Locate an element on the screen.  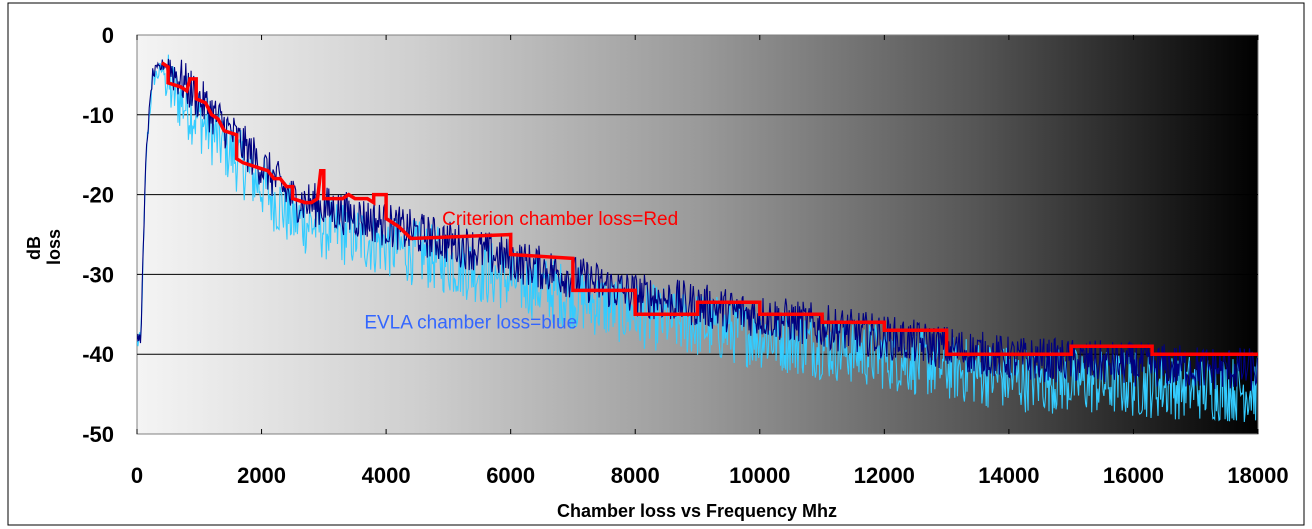
x-tick-label: 12000 is located at coordinates (884, 475).